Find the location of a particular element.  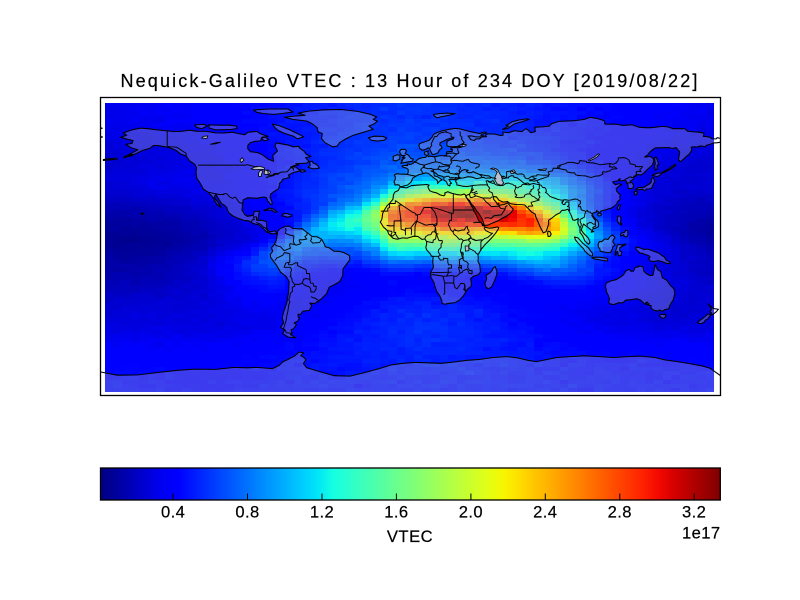

svg-text: 0.8 is located at coordinates (247, 512).